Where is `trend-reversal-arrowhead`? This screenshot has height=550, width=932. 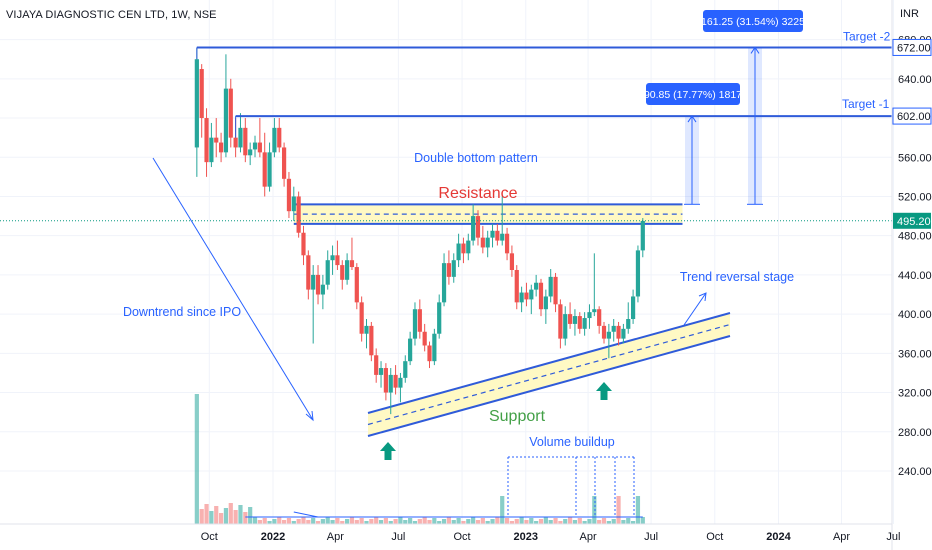
trend-reversal-arrowhead is located at coordinates (702, 297).